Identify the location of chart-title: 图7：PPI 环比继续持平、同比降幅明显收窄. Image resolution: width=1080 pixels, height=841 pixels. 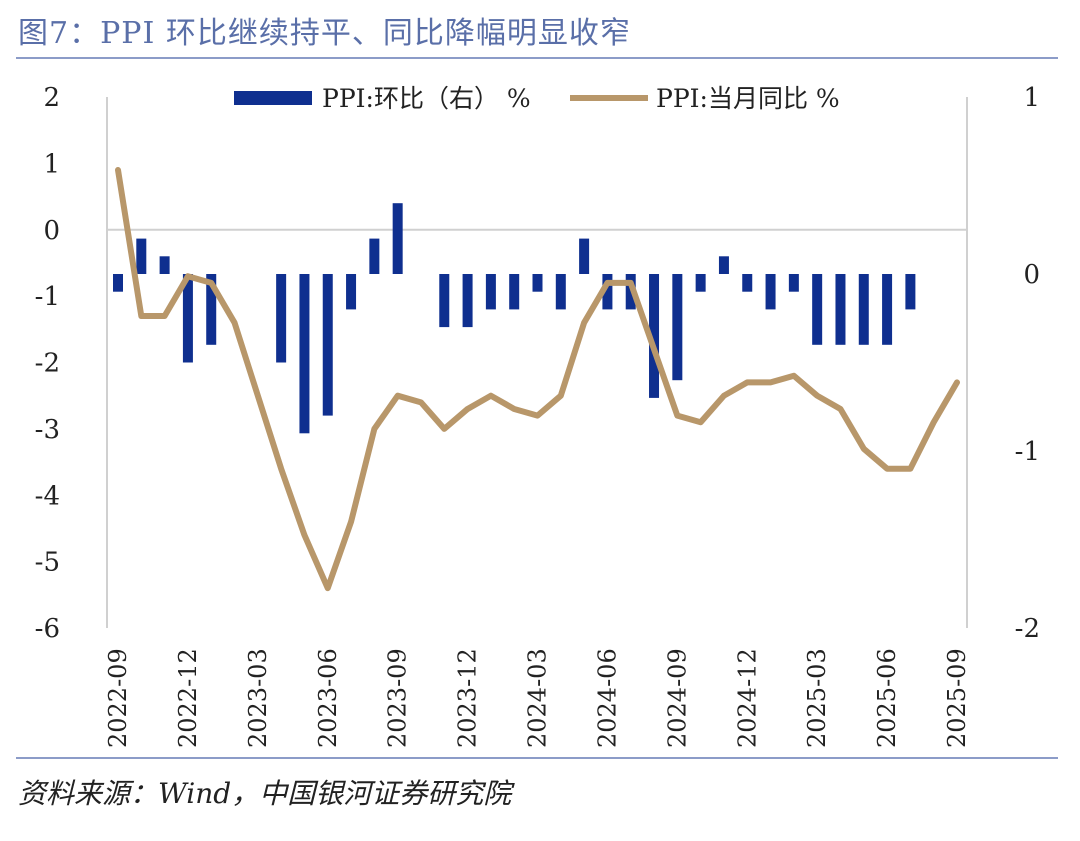
(324, 33).